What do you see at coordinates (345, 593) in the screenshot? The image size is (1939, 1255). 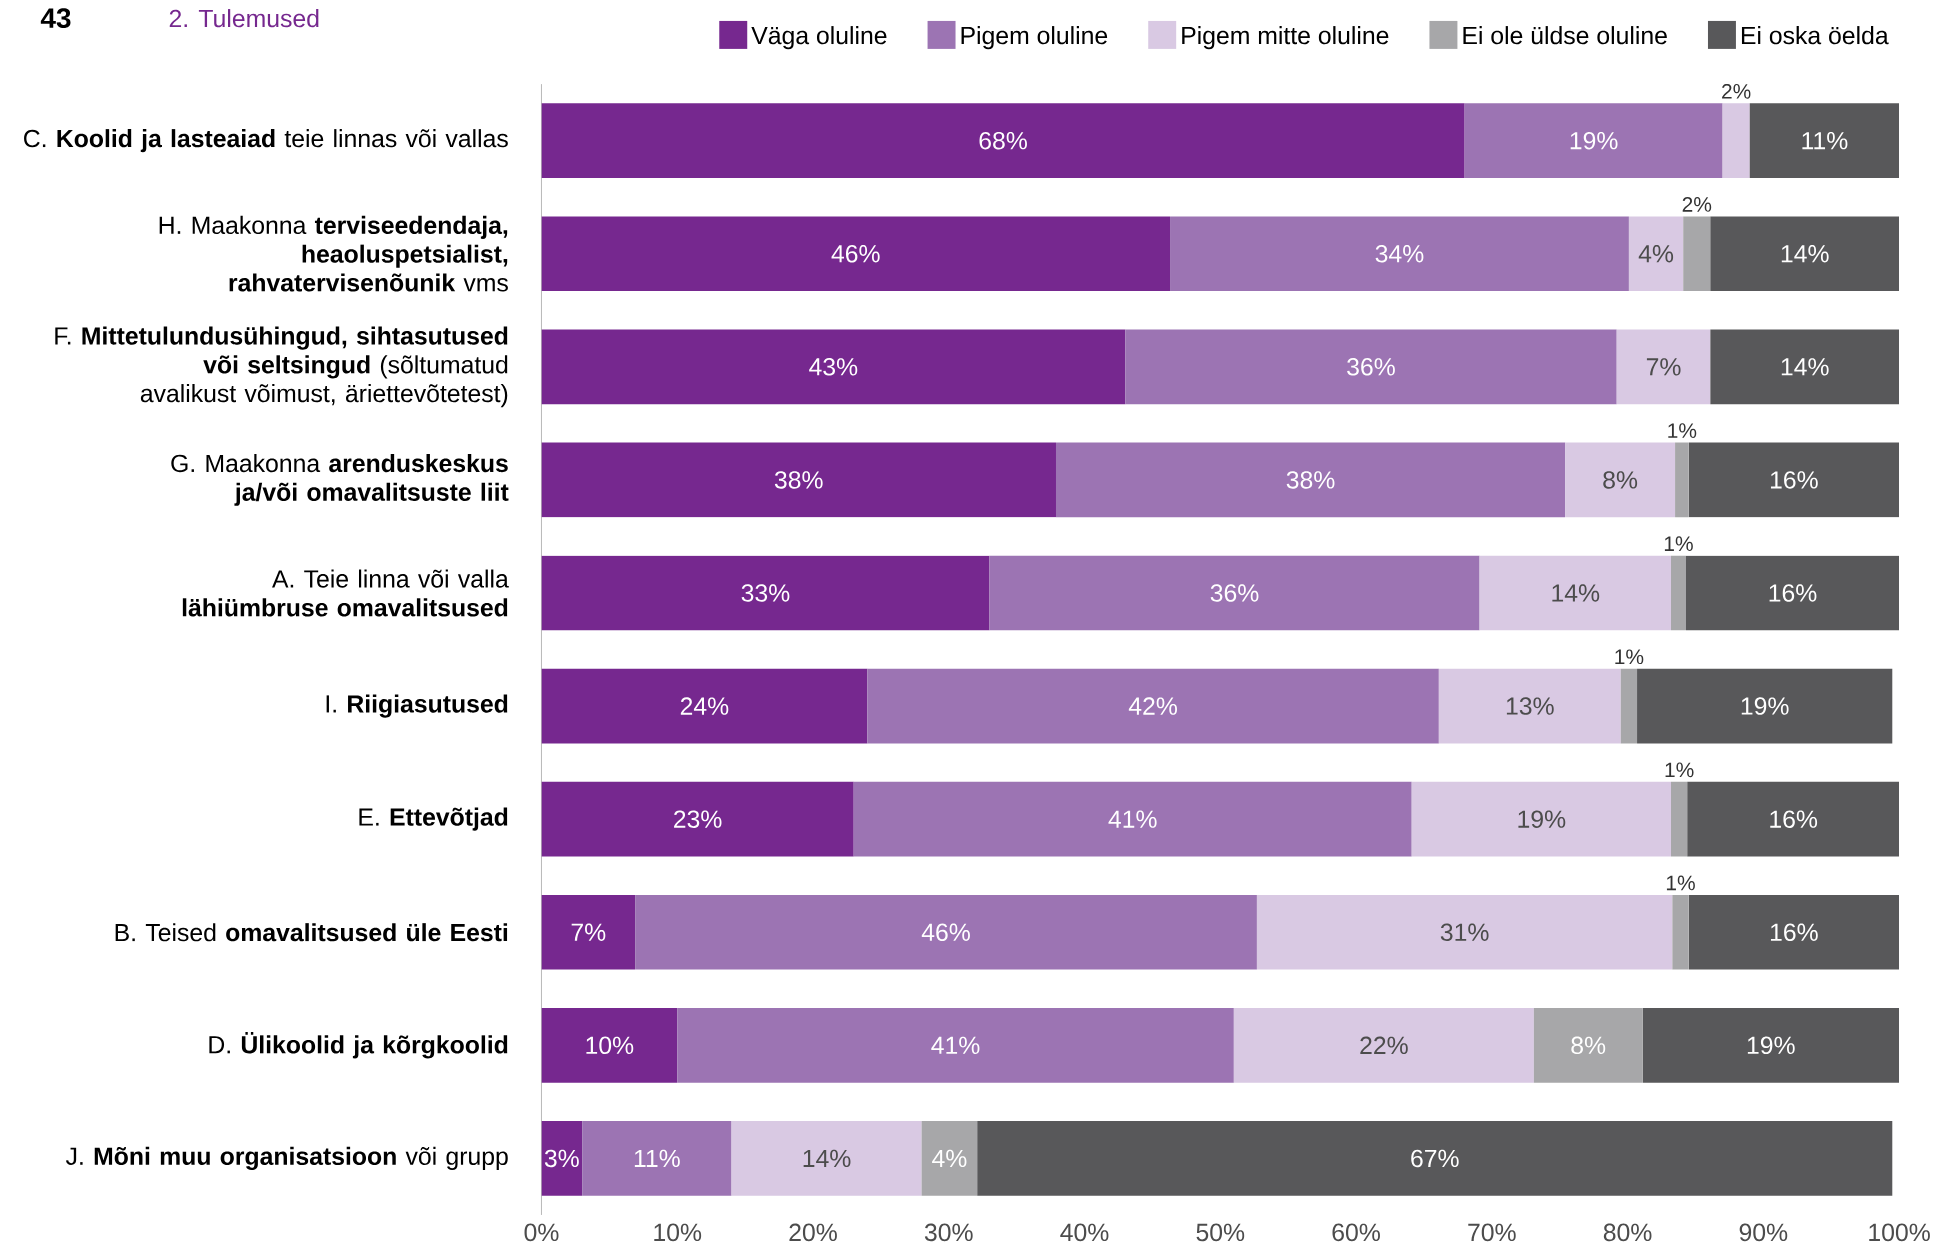 I see `y-tick-label: A. Teie linna või valla lähiümbruse omavalitsused` at bounding box center [345, 593].